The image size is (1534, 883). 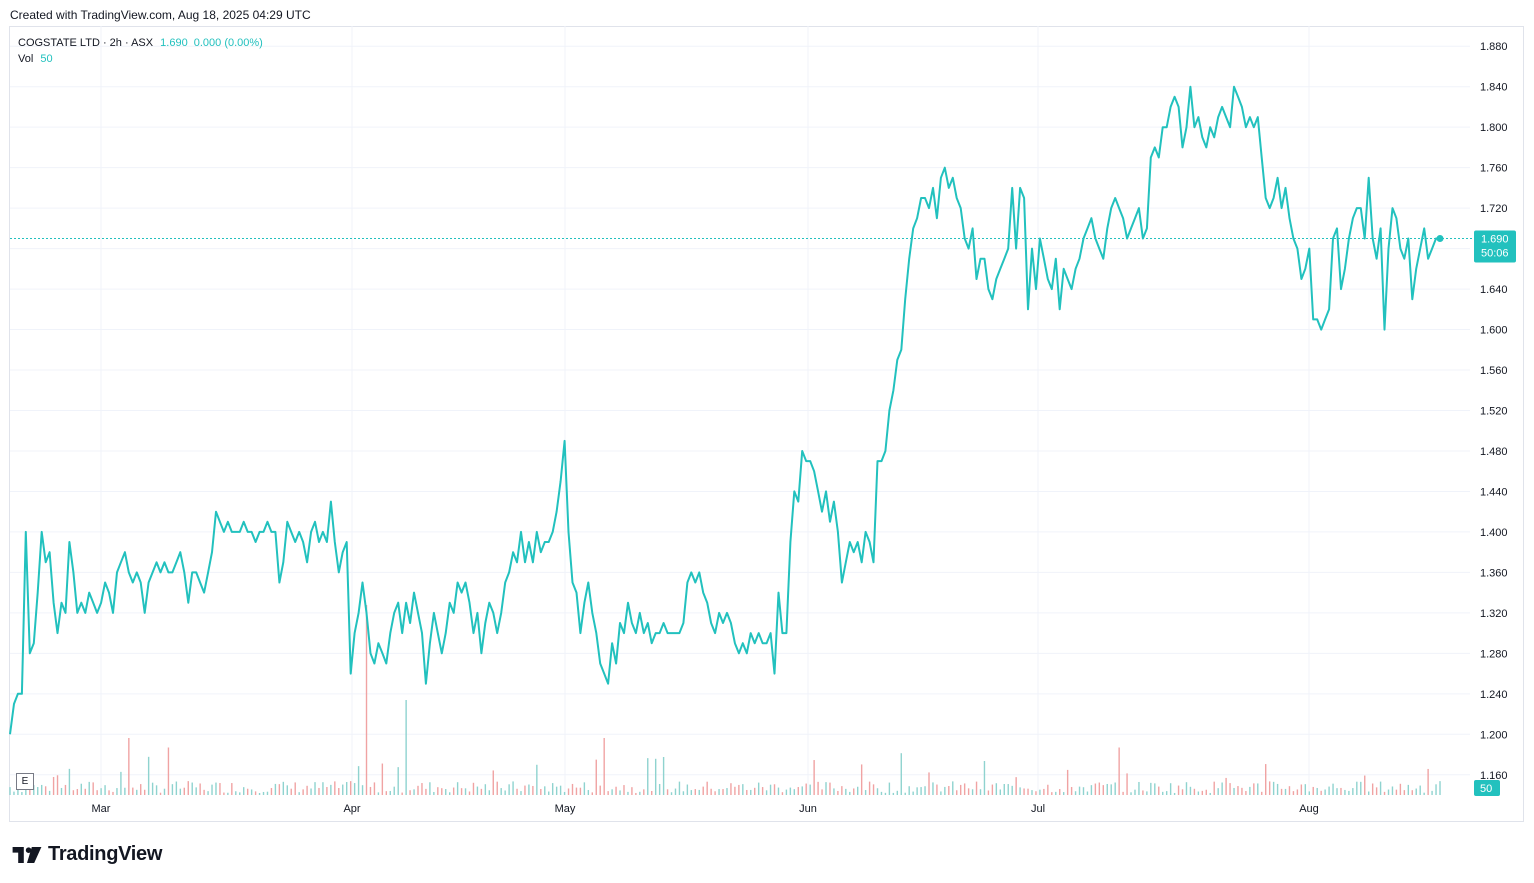 I want to click on last-price-badge-value: 1.690, so click(x=1495, y=239).